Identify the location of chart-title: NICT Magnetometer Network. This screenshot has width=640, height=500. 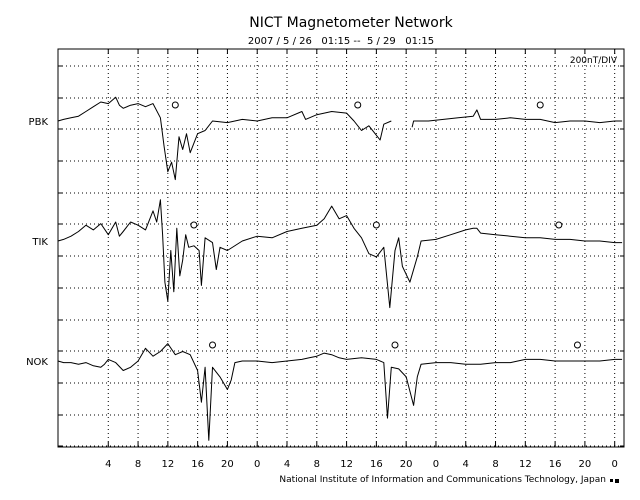
(351, 23).